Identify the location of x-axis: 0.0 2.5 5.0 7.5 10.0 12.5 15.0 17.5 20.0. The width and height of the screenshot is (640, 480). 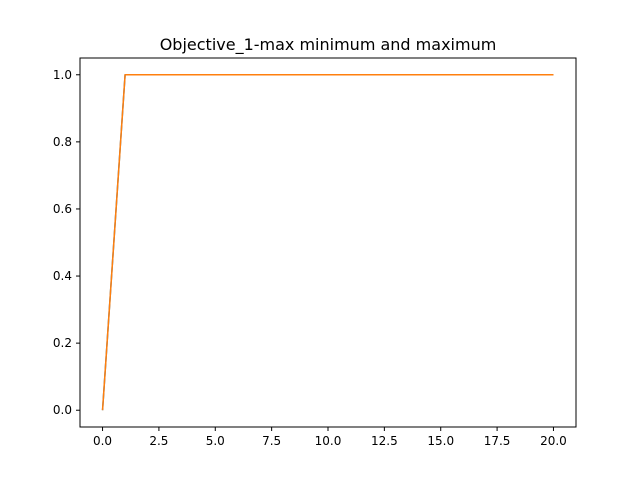
(330, 437).